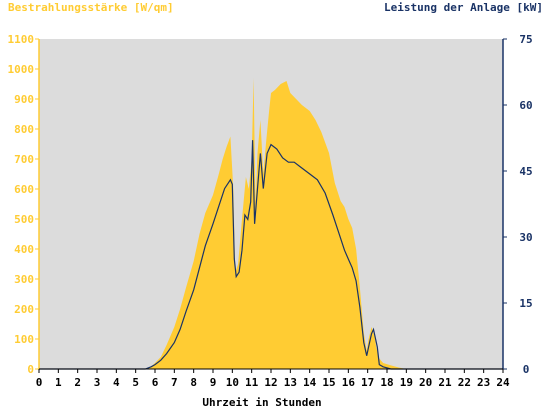 This screenshot has height=408, width=544. I want to click on x-axis-tick-label: 19, so click(406, 382).